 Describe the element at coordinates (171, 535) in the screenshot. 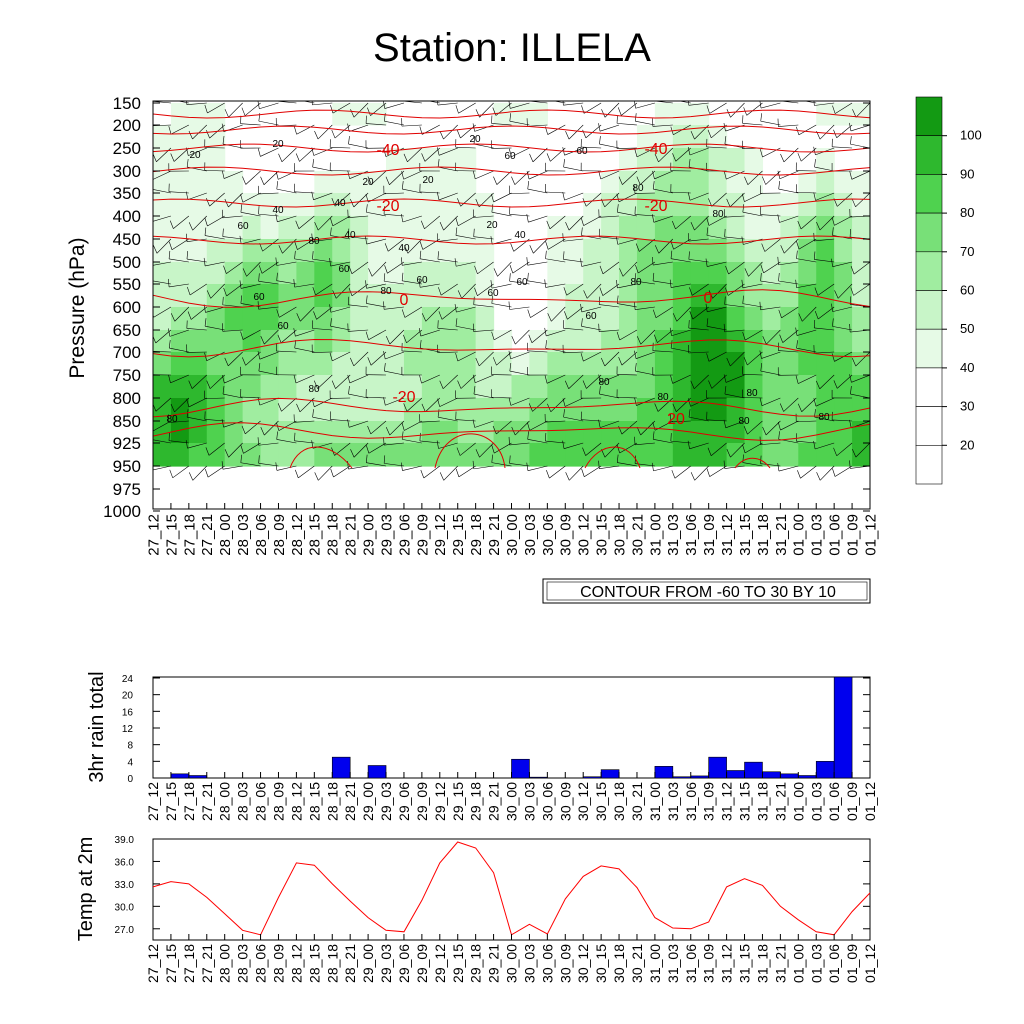

I see `x-tick-label: 27_15` at that location.